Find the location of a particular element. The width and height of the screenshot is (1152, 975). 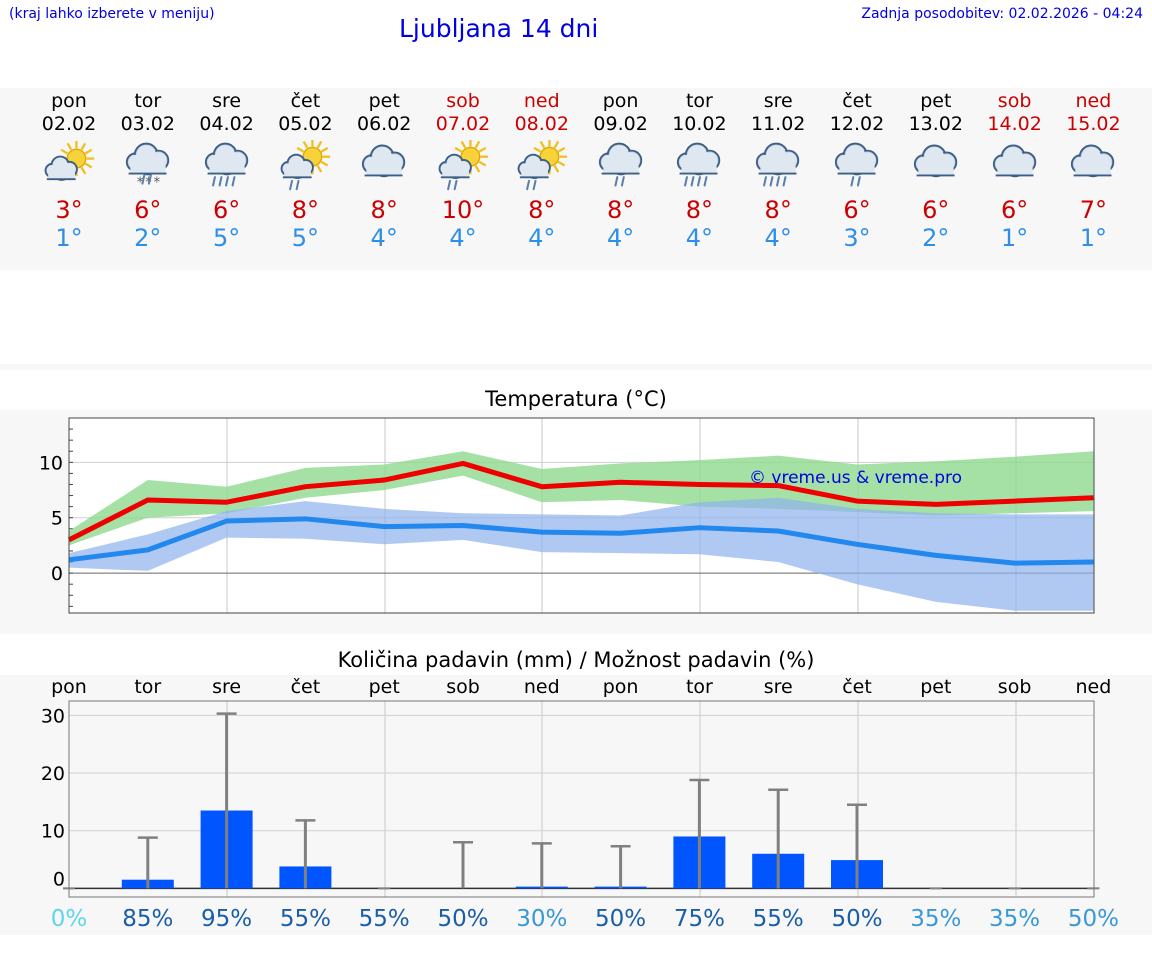

max-temp-line is located at coordinates (580, 501).